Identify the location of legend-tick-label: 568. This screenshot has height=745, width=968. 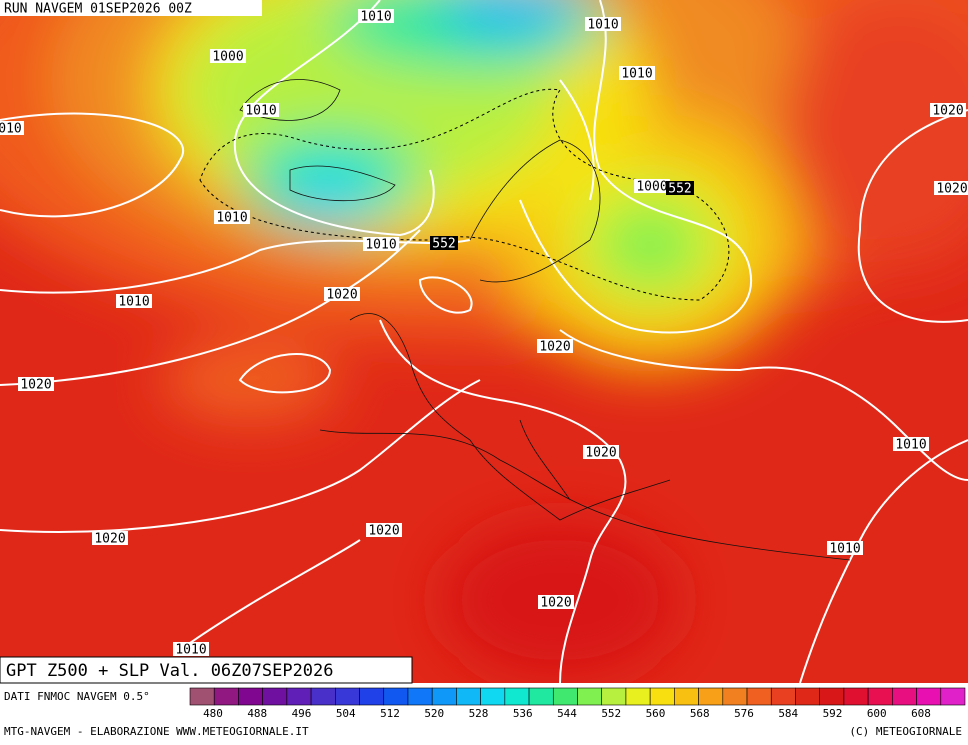
(700, 713).